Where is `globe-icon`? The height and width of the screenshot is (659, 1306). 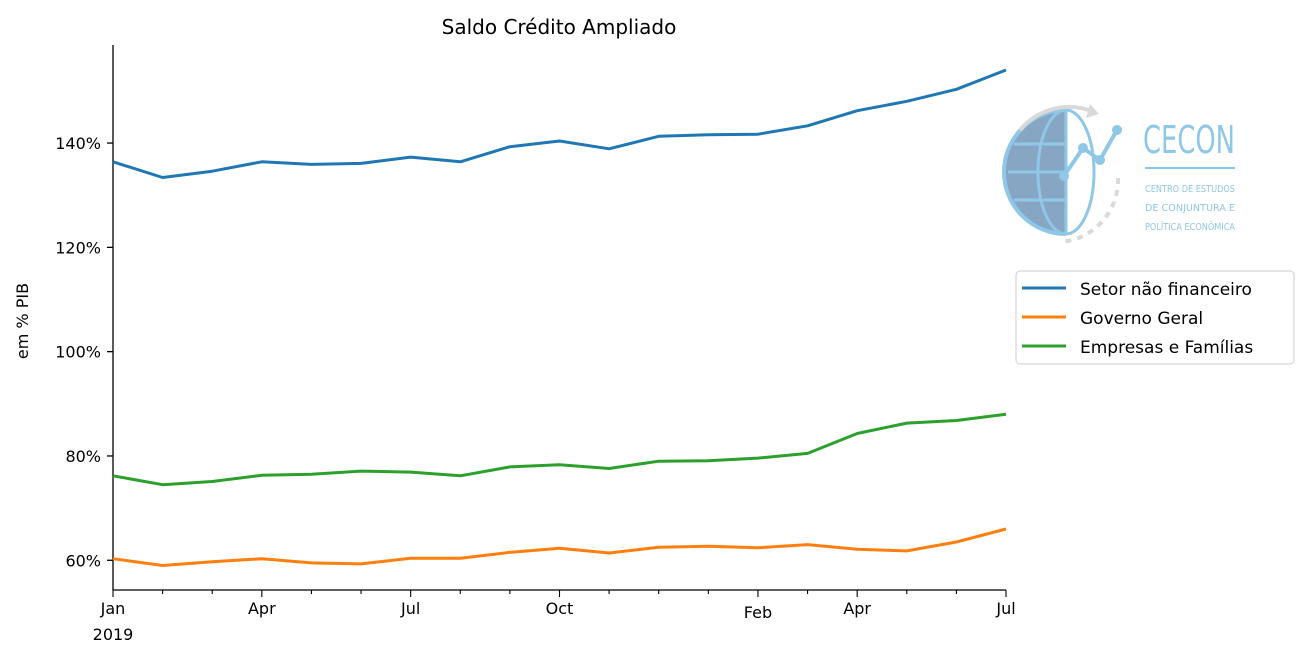 globe-icon is located at coordinates (1062, 174).